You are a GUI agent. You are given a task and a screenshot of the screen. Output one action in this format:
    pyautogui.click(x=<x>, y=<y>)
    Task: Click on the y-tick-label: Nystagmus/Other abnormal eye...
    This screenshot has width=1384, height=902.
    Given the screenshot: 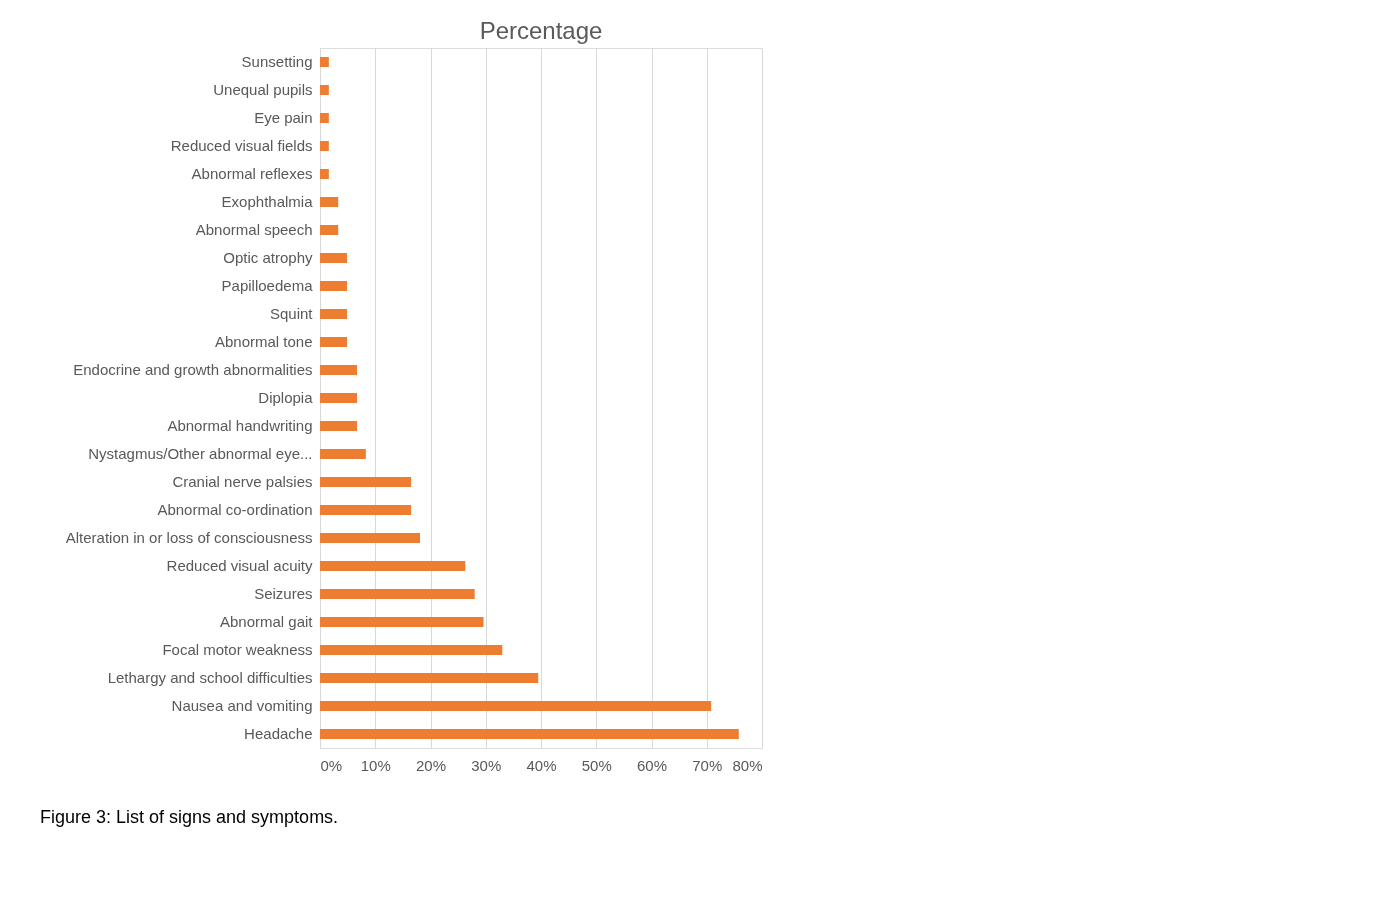 What is the action you would take?
    pyautogui.click(x=200, y=453)
    